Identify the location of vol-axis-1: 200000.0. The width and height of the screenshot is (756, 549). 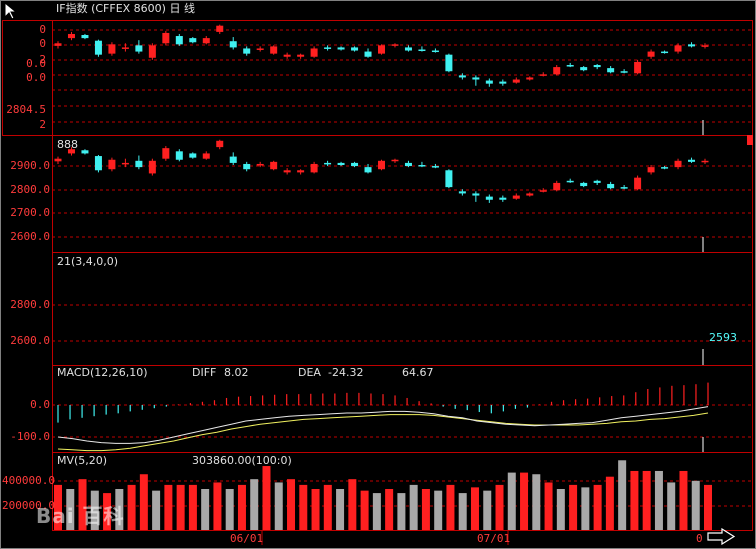
(28, 505).